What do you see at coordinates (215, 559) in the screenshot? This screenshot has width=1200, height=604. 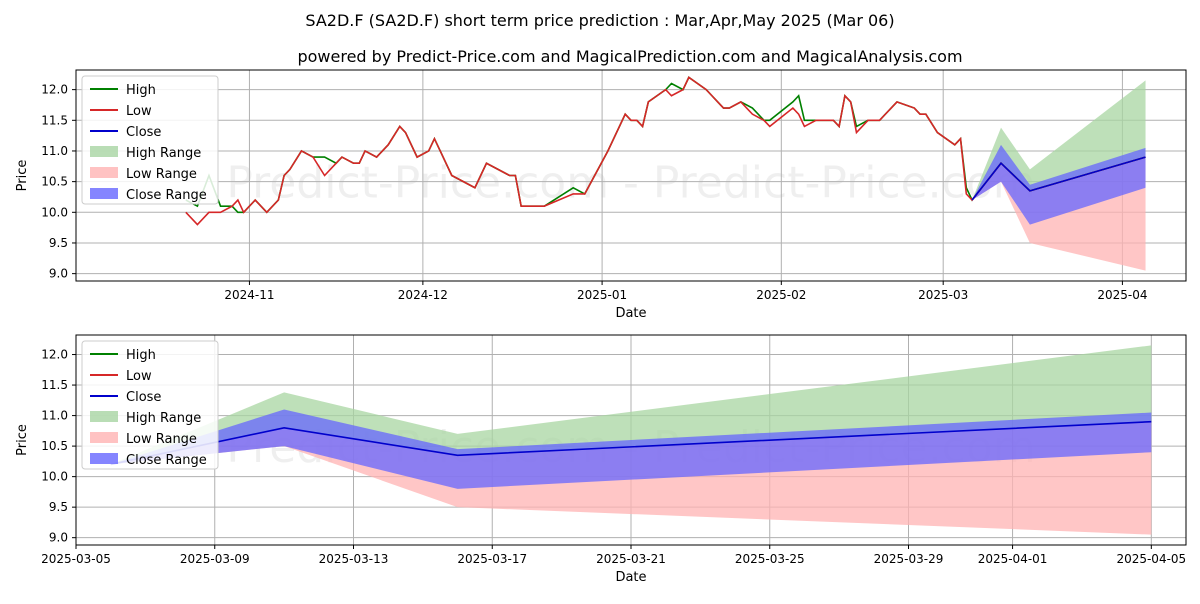 I see `x-tick-label: 2025-03-09` at bounding box center [215, 559].